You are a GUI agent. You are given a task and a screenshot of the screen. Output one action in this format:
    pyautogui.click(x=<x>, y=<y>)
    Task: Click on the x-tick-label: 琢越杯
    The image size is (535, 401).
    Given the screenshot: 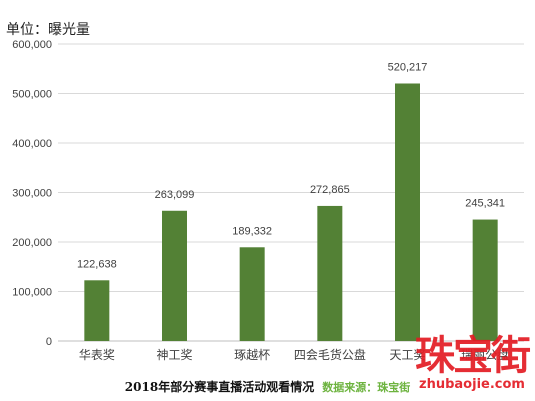 What is the action you would take?
    pyautogui.click(x=252, y=355)
    